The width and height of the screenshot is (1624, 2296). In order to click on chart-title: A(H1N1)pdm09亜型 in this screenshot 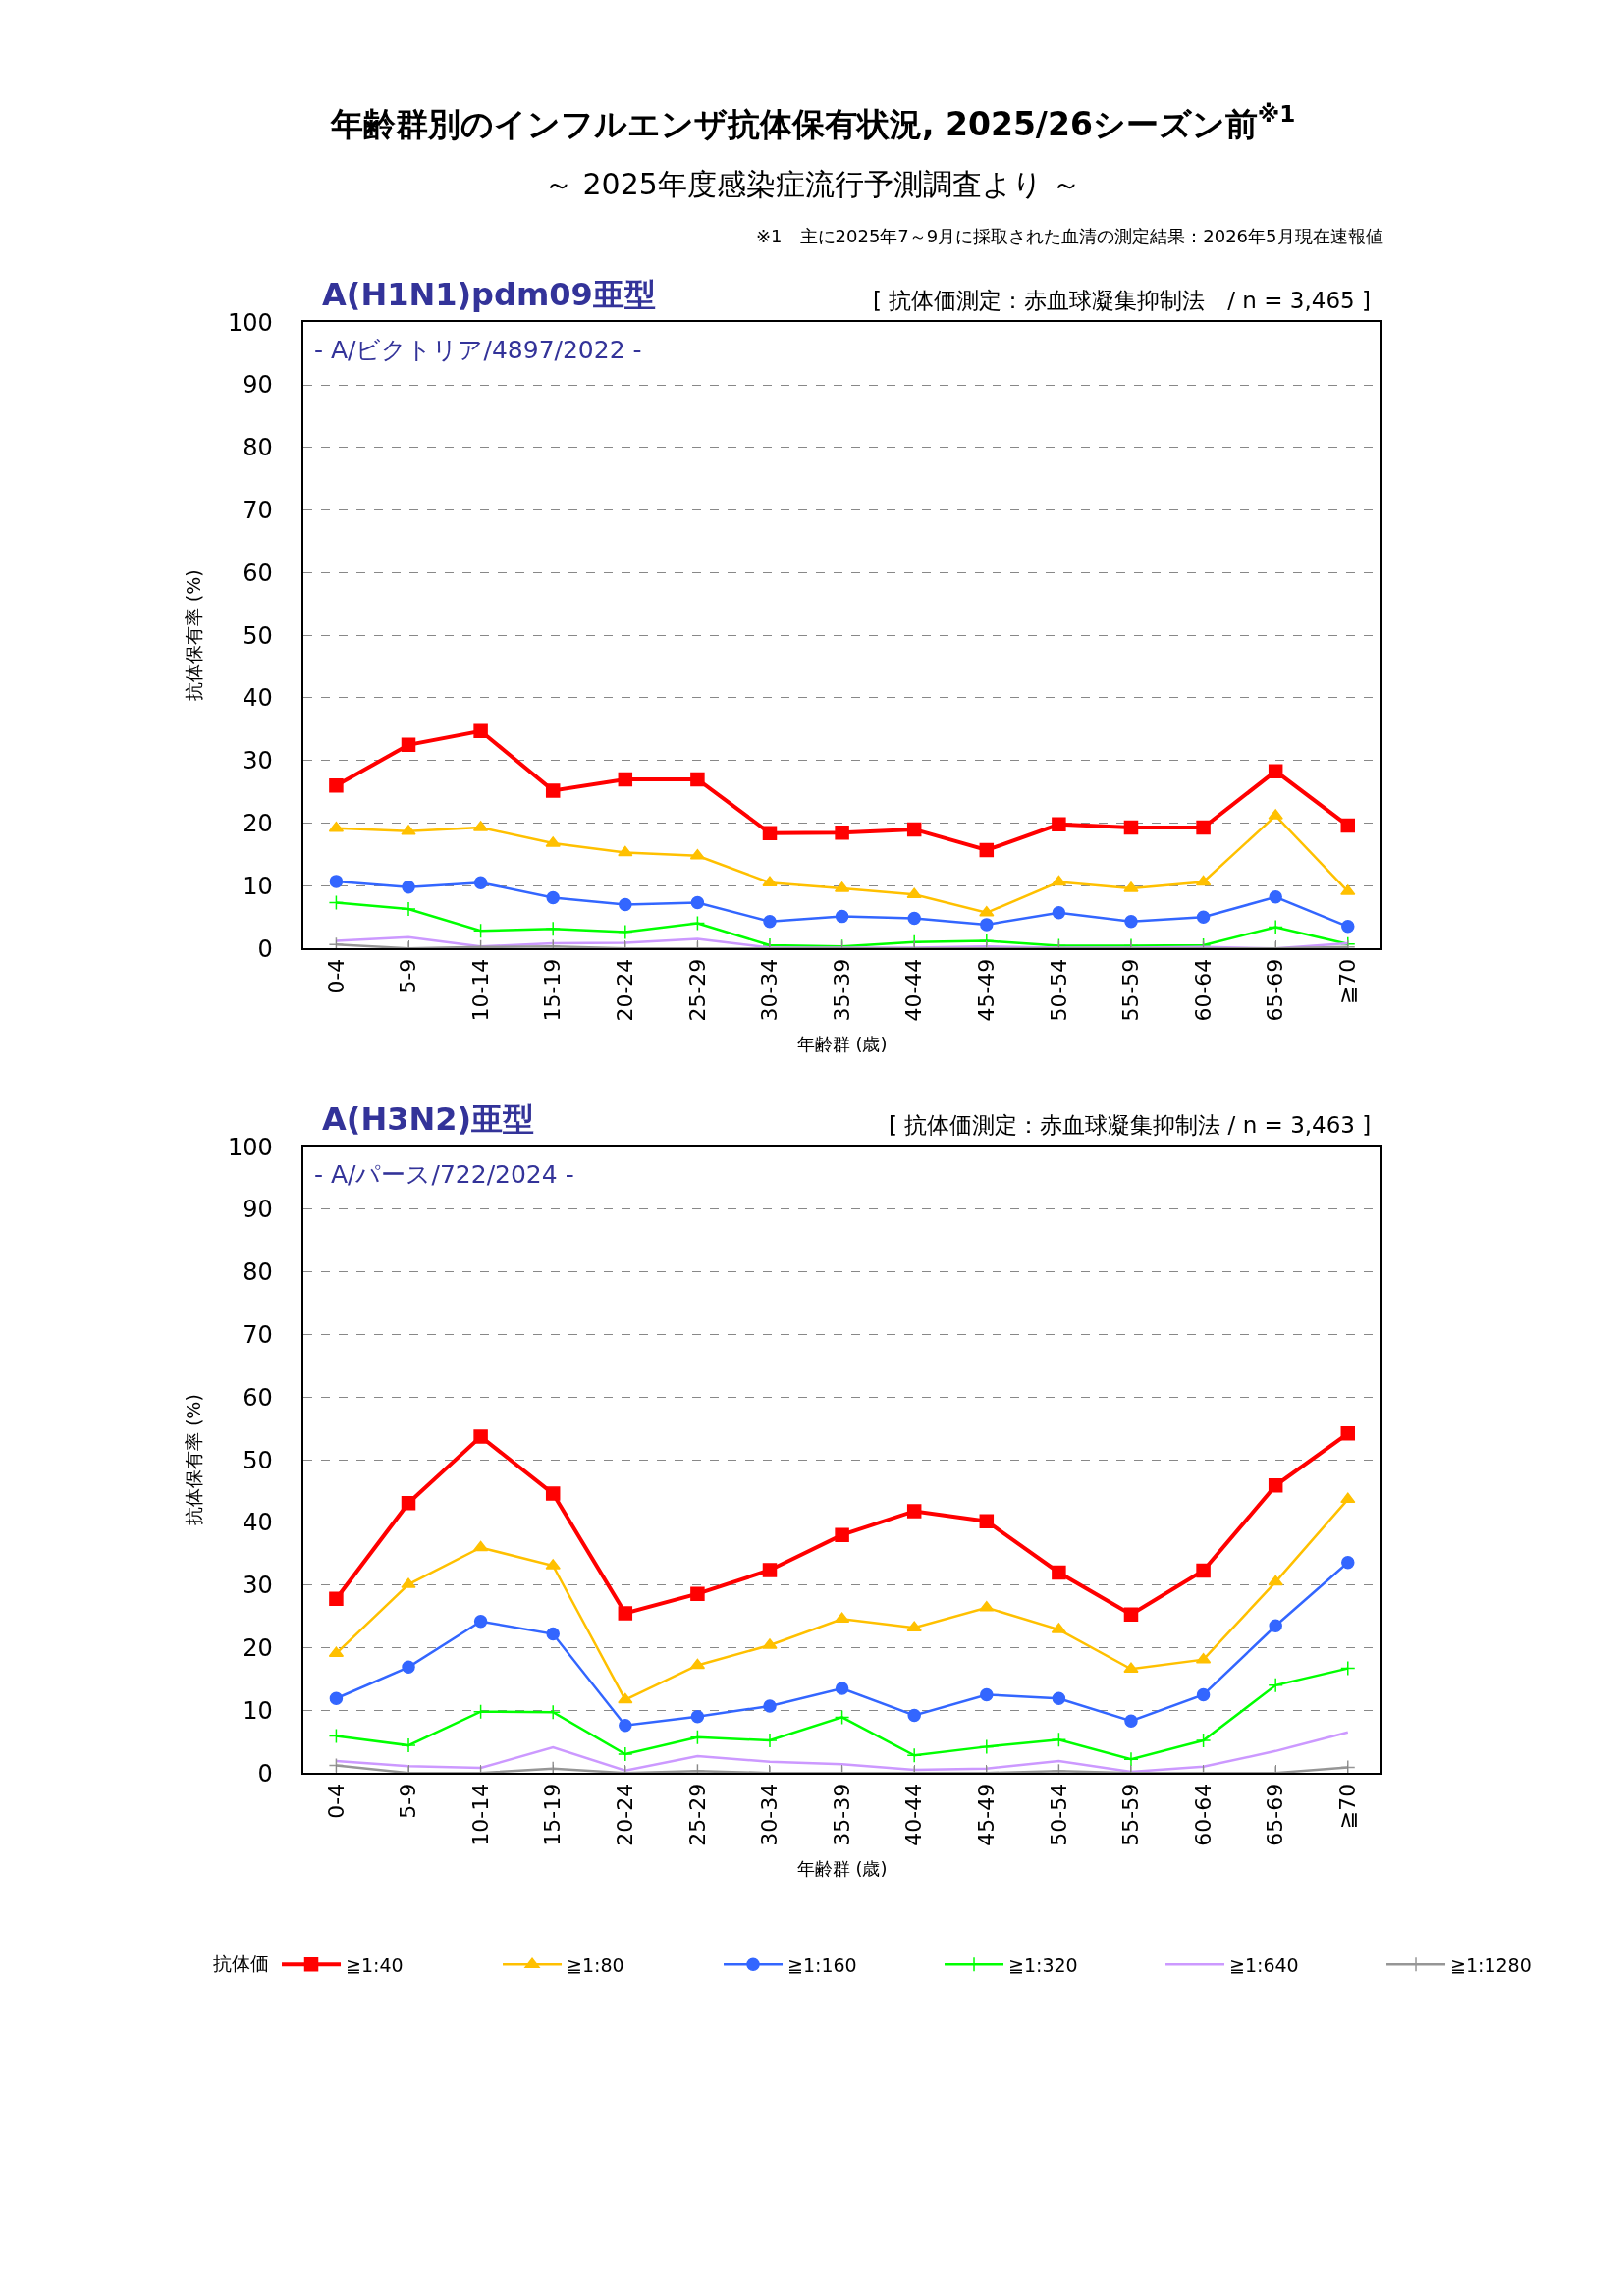, I will do `click(489, 295)`.